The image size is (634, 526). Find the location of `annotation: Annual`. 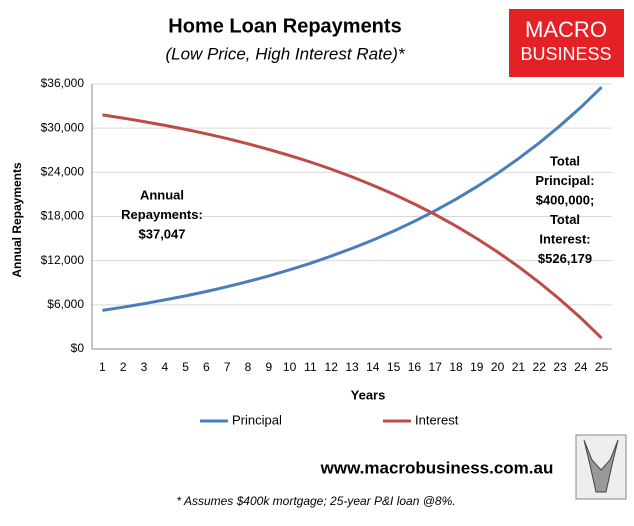

annotation: Annual is located at coordinates (162, 194).